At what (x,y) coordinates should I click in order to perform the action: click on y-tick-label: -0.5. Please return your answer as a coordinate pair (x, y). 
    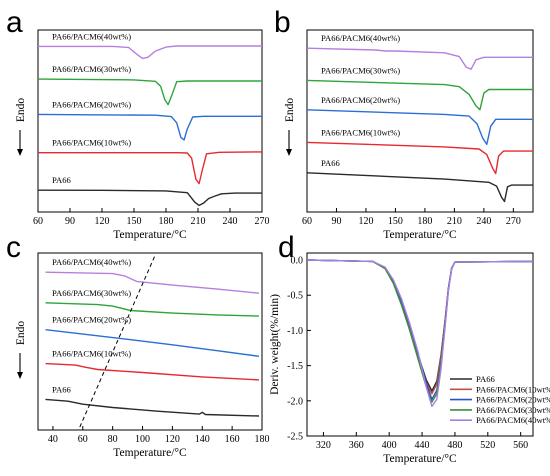
    Looking at the image, I should click on (295, 296).